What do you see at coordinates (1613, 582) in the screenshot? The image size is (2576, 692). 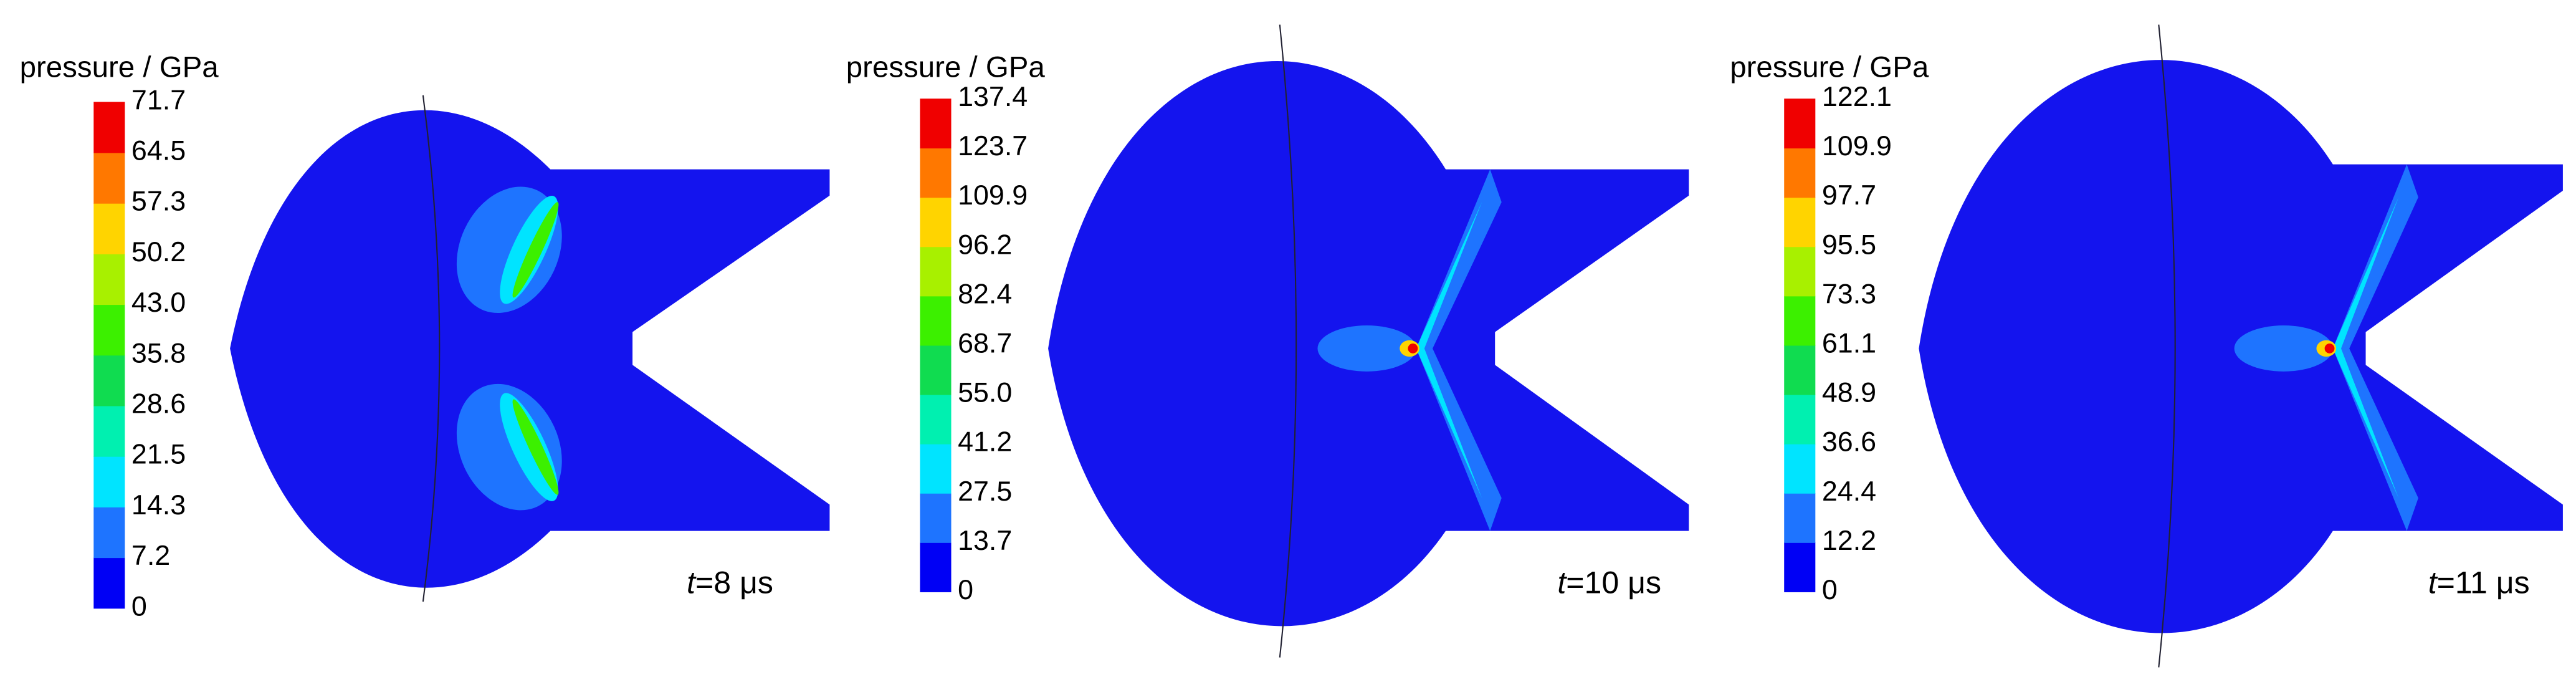 I see `time-value: =10 μs` at bounding box center [1613, 582].